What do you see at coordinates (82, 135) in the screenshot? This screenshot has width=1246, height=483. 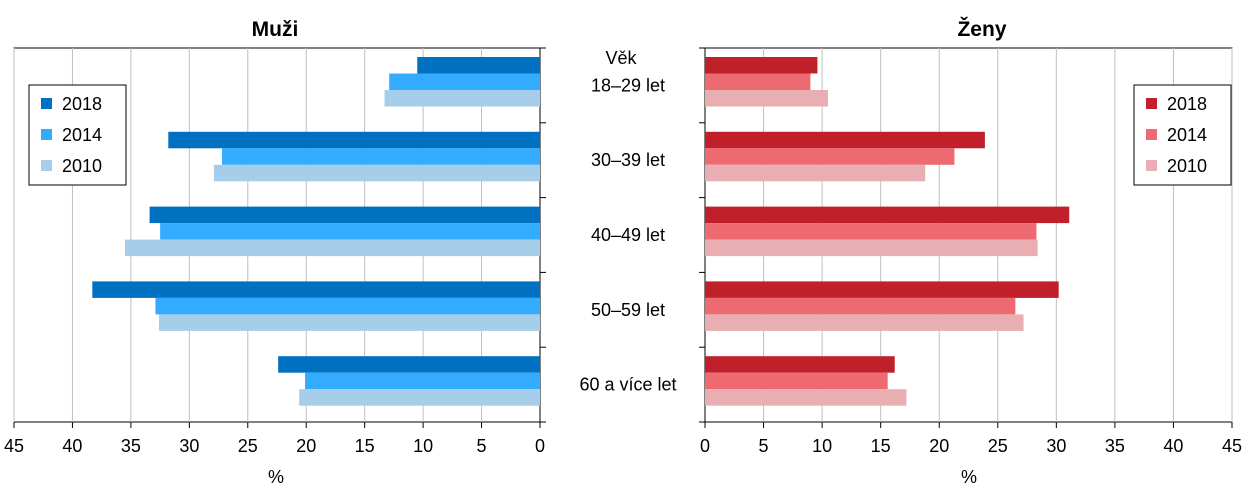 I see `male-legend-label-2014: 2014` at bounding box center [82, 135].